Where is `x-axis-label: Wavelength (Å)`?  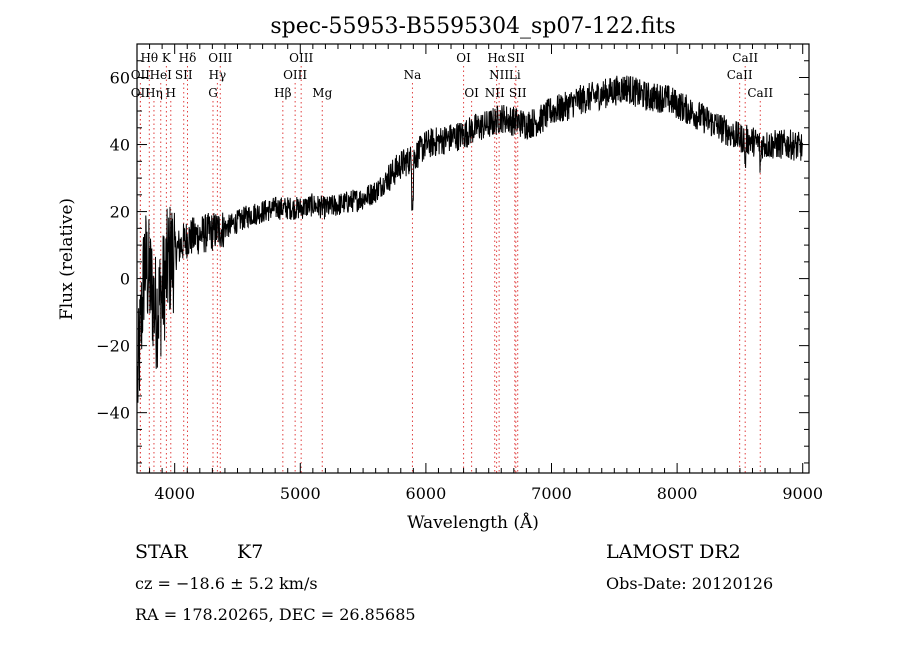 x-axis-label: Wavelength (Å) is located at coordinates (473, 522).